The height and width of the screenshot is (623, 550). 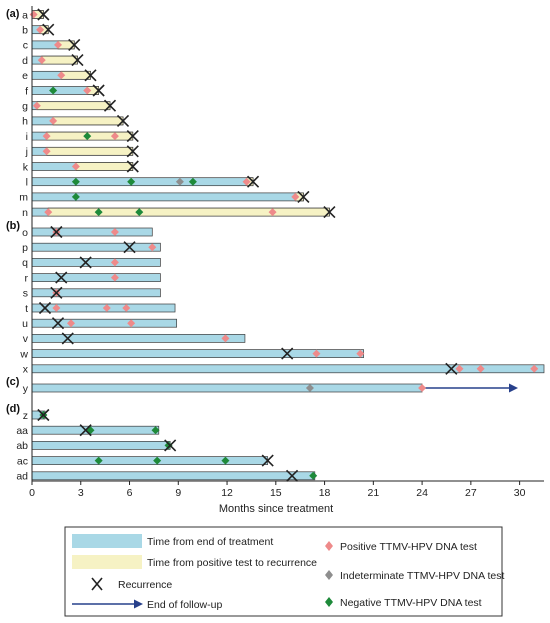 What do you see at coordinates (26, 370) in the screenshot?
I see `row-label-x: x` at bounding box center [26, 370].